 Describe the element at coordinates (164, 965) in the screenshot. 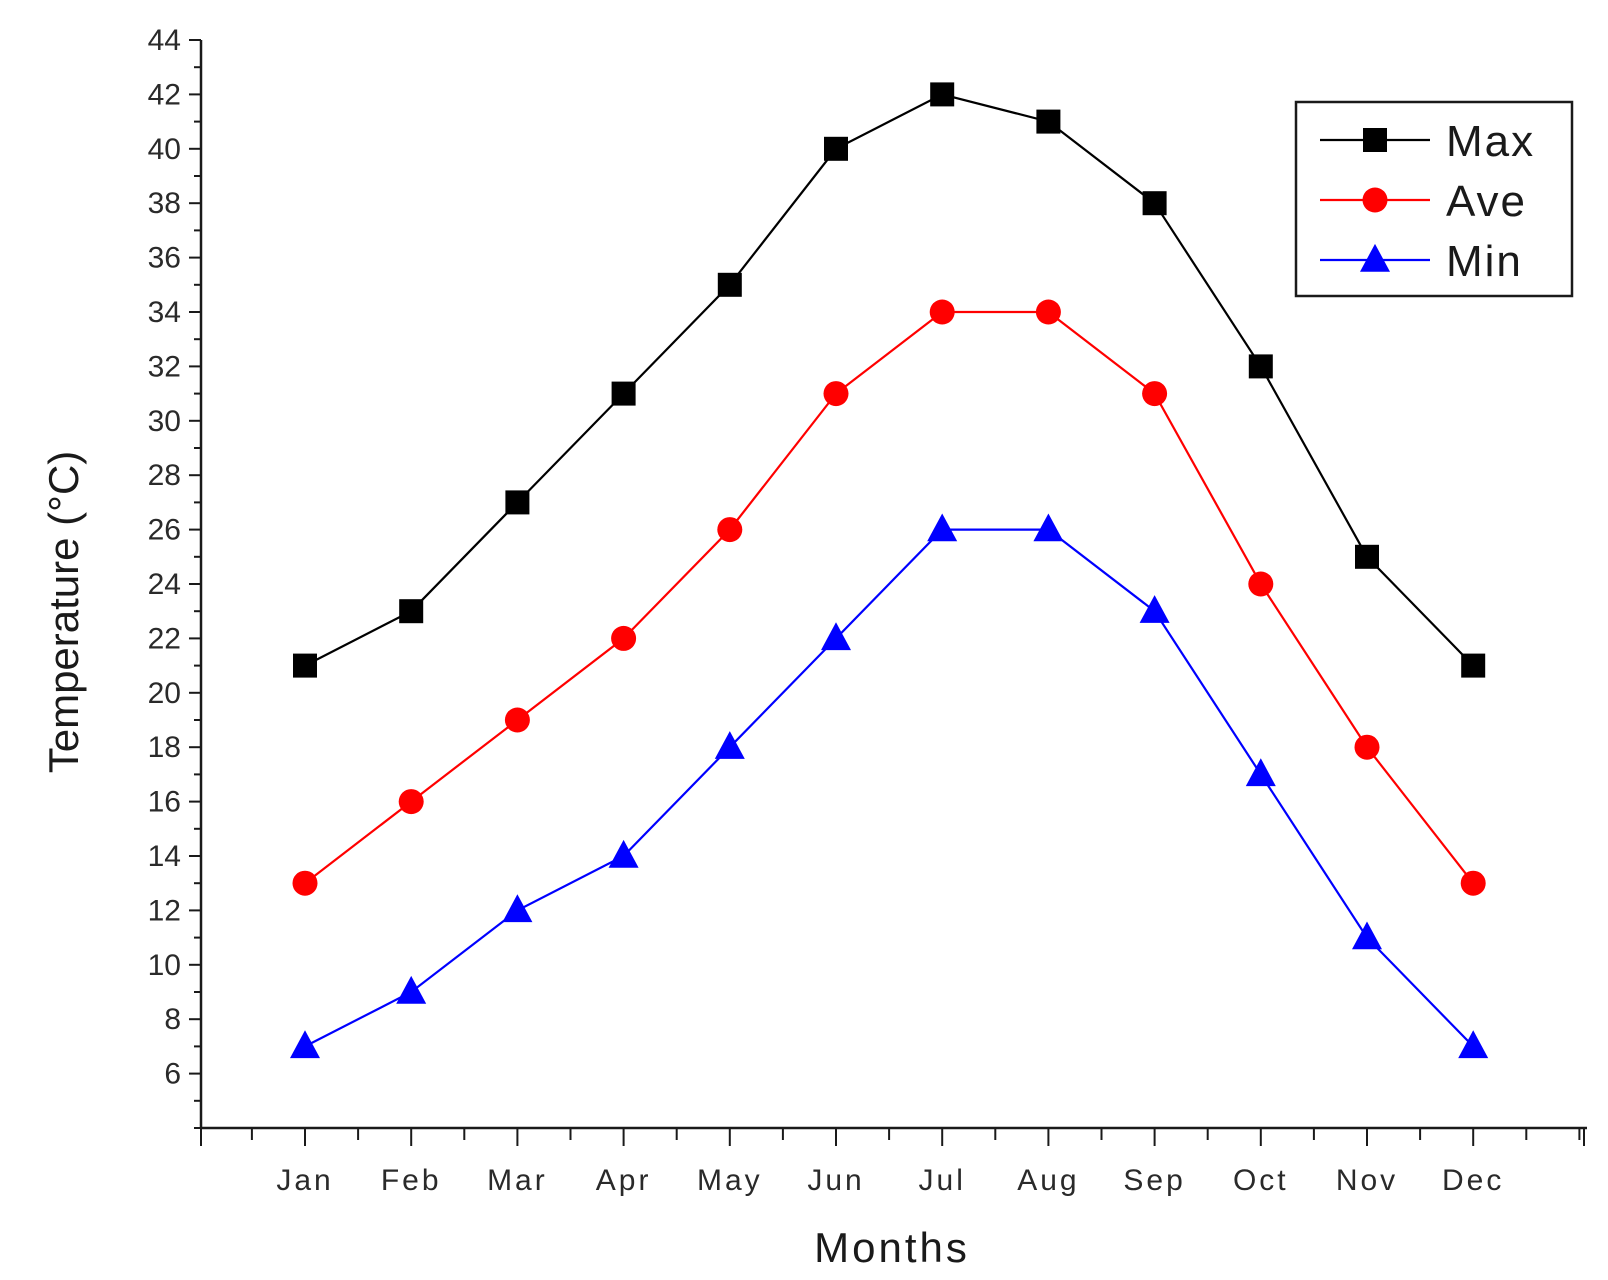

I see `y-tick-label: 10` at that location.